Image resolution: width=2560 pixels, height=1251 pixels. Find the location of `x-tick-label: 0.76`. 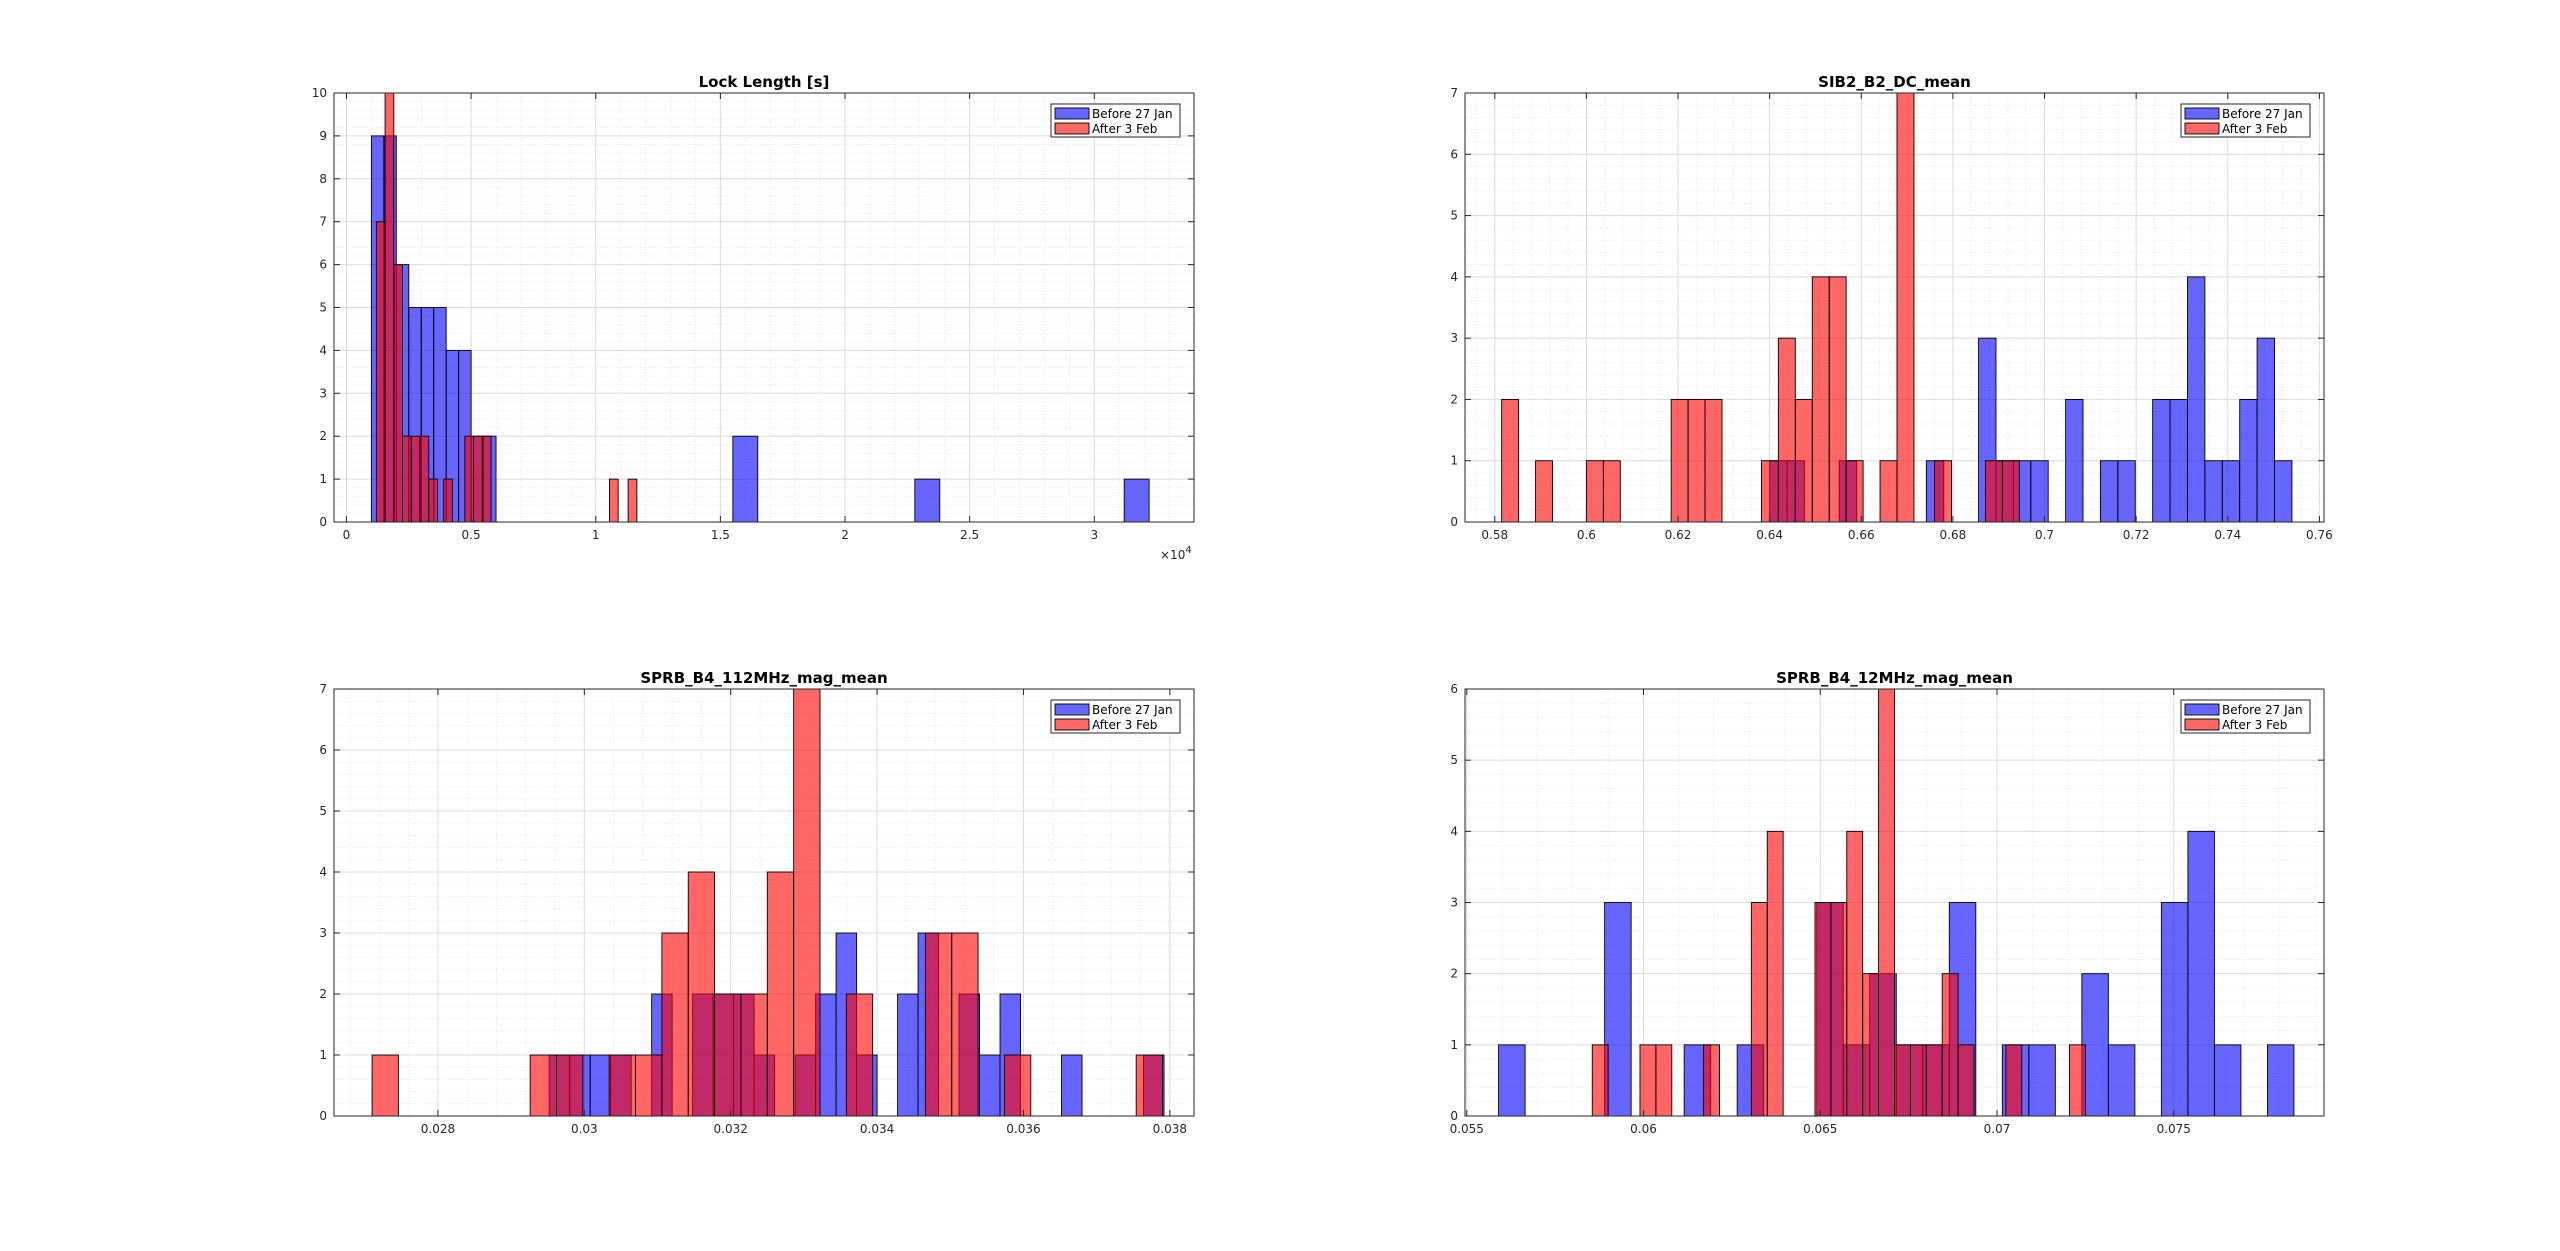

x-tick-label: 0.76 is located at coordinates (2319, 535).